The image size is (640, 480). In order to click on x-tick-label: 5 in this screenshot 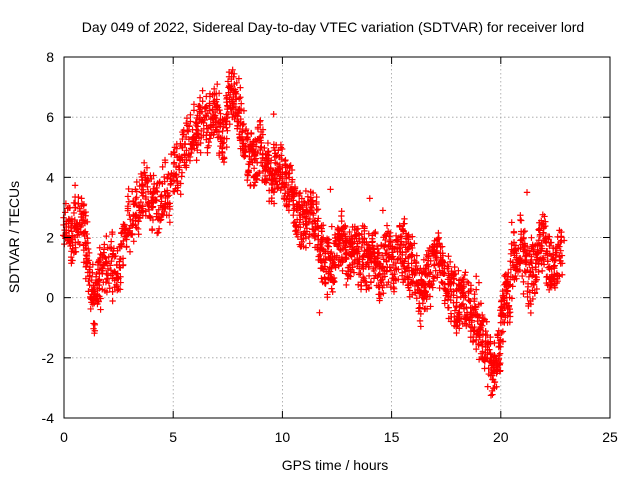, I will do `click(173, 437)`.